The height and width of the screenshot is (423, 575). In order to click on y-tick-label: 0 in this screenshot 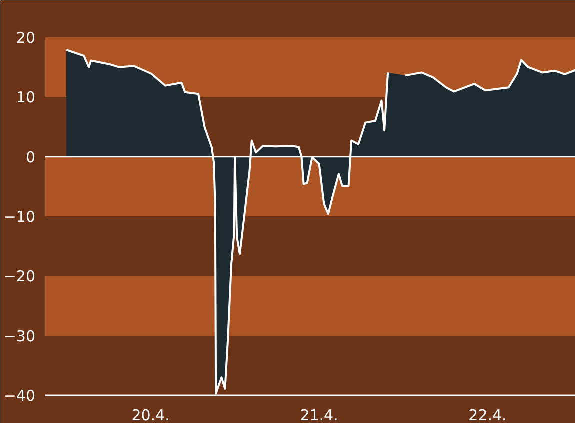, I will do `click(31, 157)`.